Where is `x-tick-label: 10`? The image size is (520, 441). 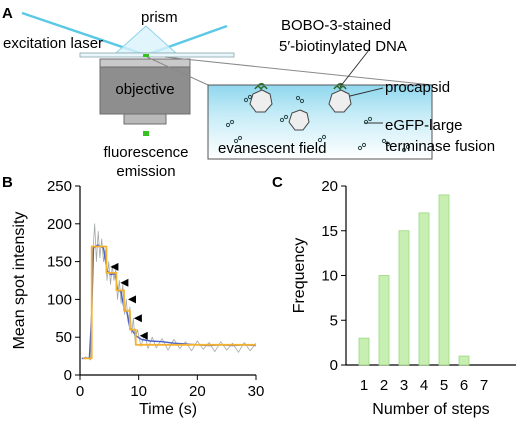
x-tick-label: 10 is located at coordinates (138, 391).